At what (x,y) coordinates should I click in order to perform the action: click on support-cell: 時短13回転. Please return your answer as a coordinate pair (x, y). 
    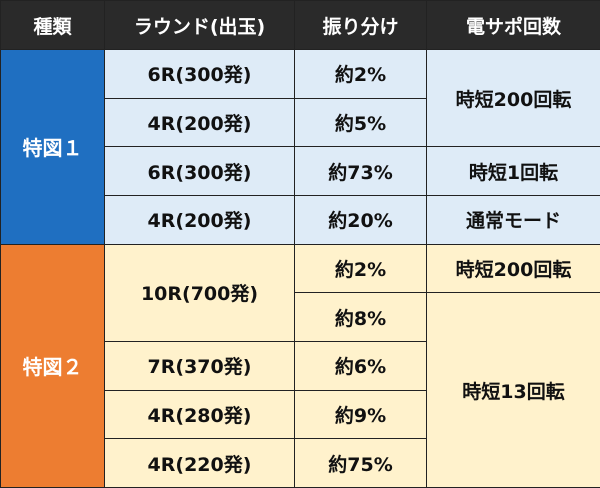
    Looking at the image, I should click on (513, 390).